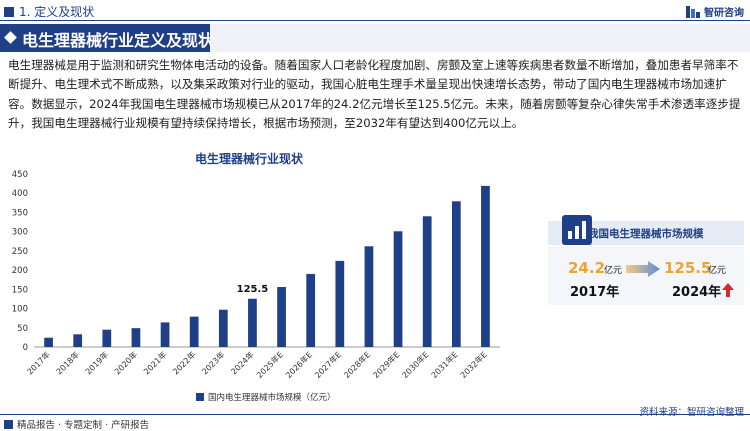 The image size is (750, 431). I want to click on footer-tagline: 精品报告 · 专题定制 · 产研报告, so click(76, 424).